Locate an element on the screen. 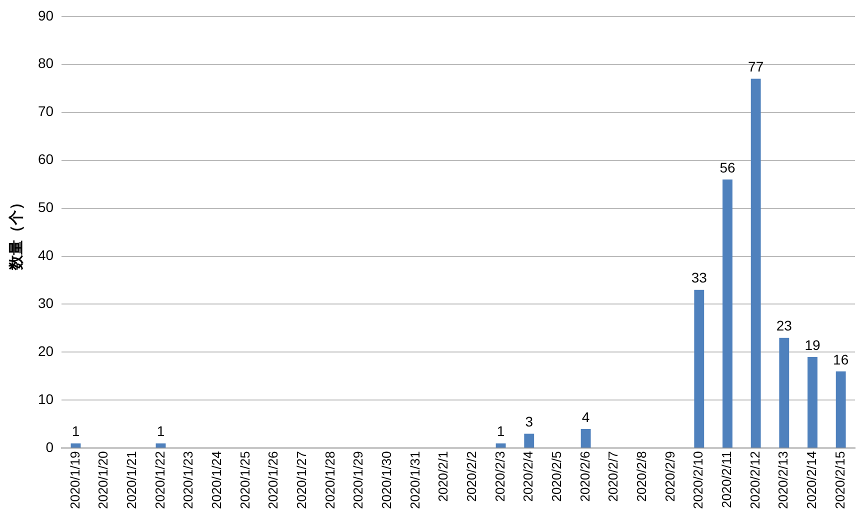  x-tick-label: 2020/2/4 is located at coordinates (528, 476).